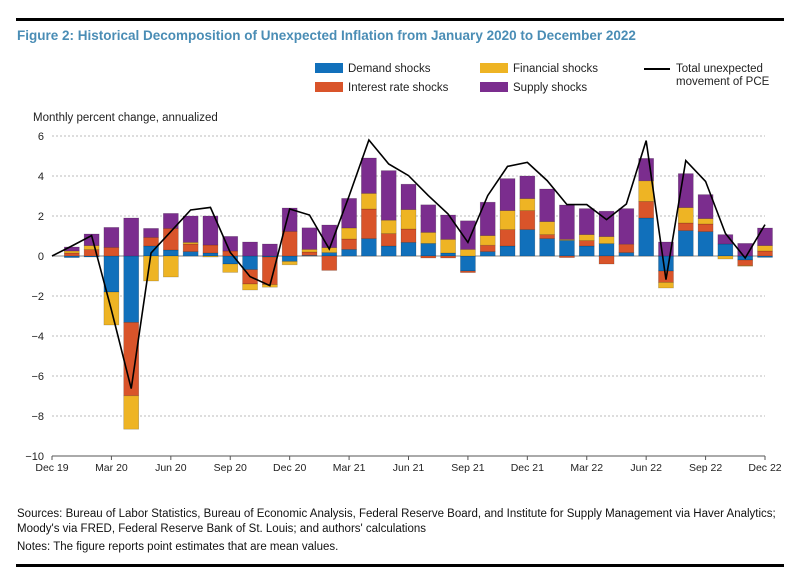 The height and width of the screenshot is (588, 800). I want to click on x-tick-label: Jun 20, so click(171, 468).